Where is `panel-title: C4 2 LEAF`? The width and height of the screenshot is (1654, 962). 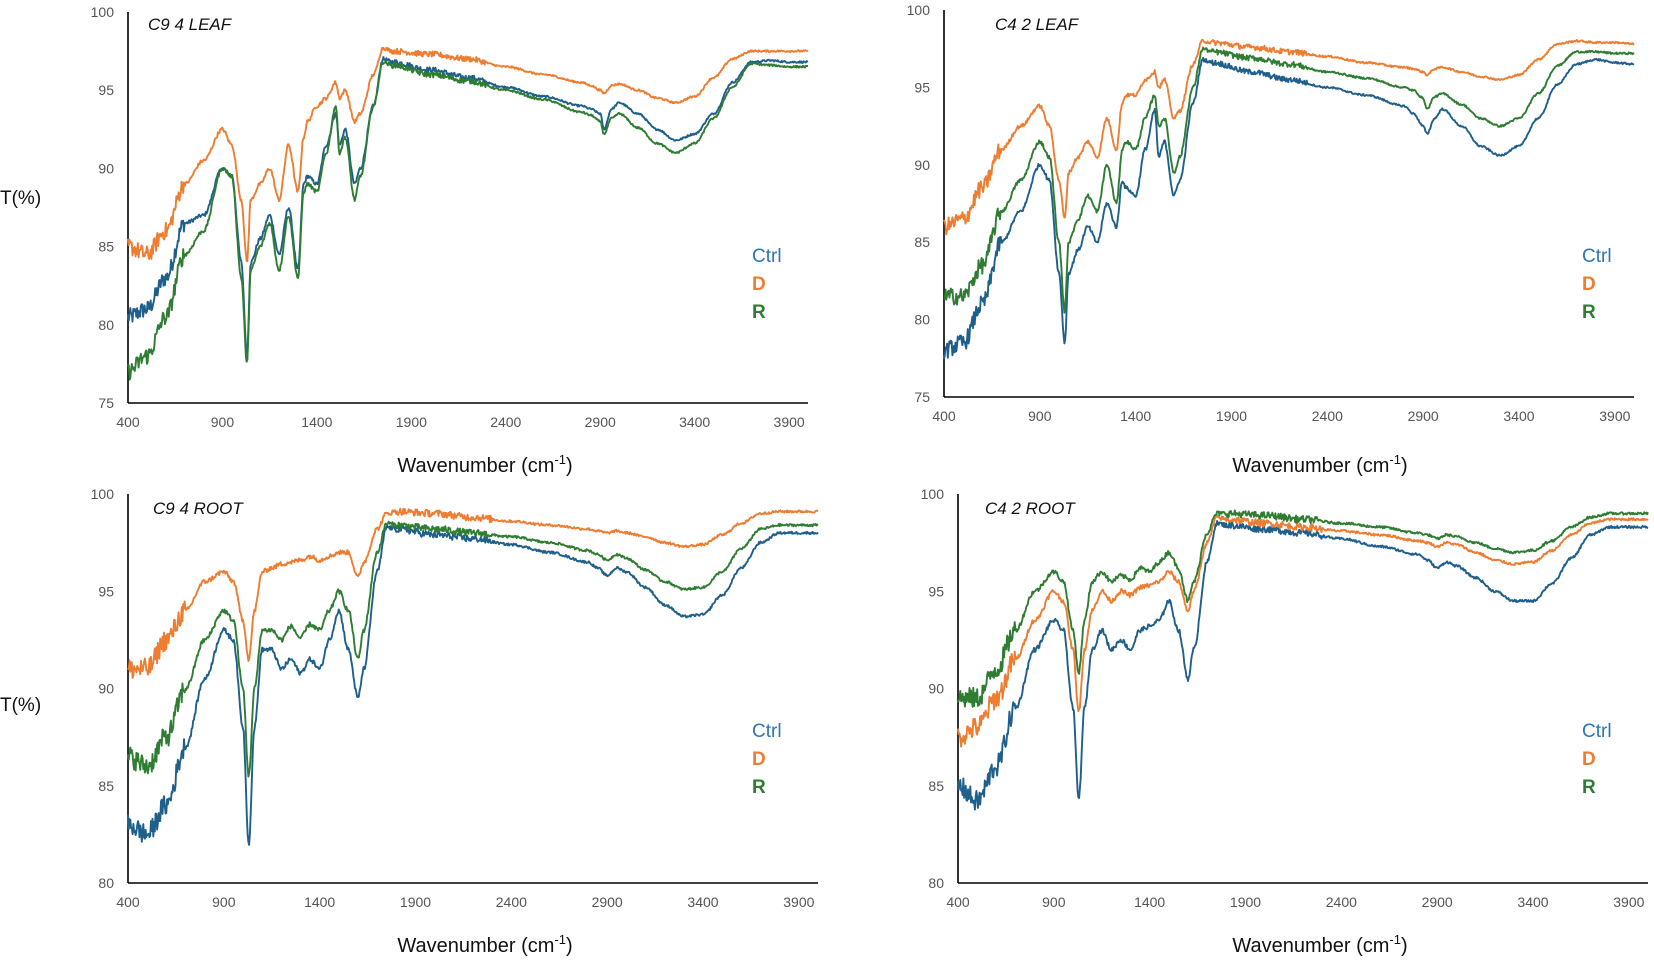
panel-title: C4 2 LEAF is located at coordinates (1037, 24).